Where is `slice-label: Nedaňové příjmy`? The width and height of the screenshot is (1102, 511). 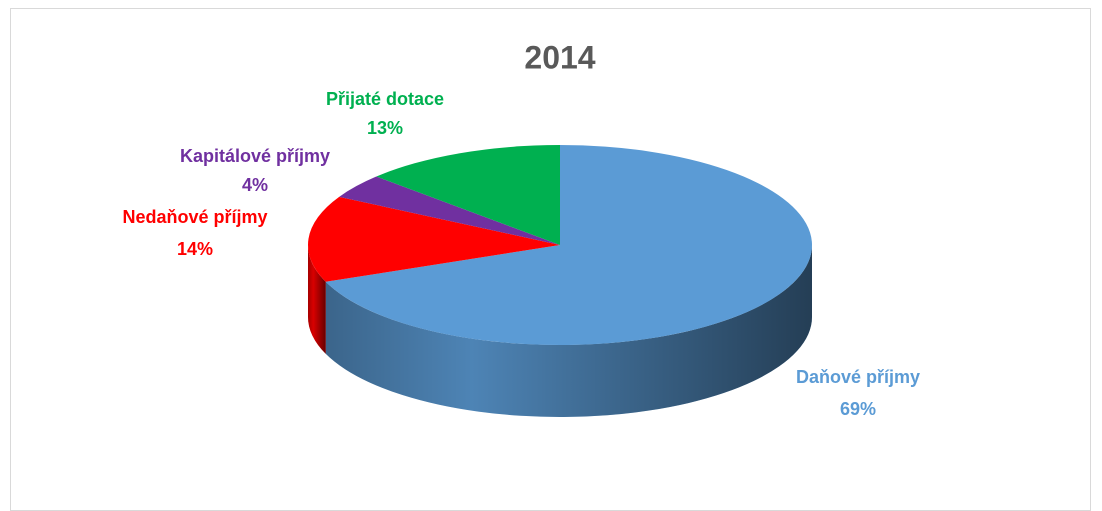
slice-label: Nedaňové příjmy is located at coordinates (194, 217).